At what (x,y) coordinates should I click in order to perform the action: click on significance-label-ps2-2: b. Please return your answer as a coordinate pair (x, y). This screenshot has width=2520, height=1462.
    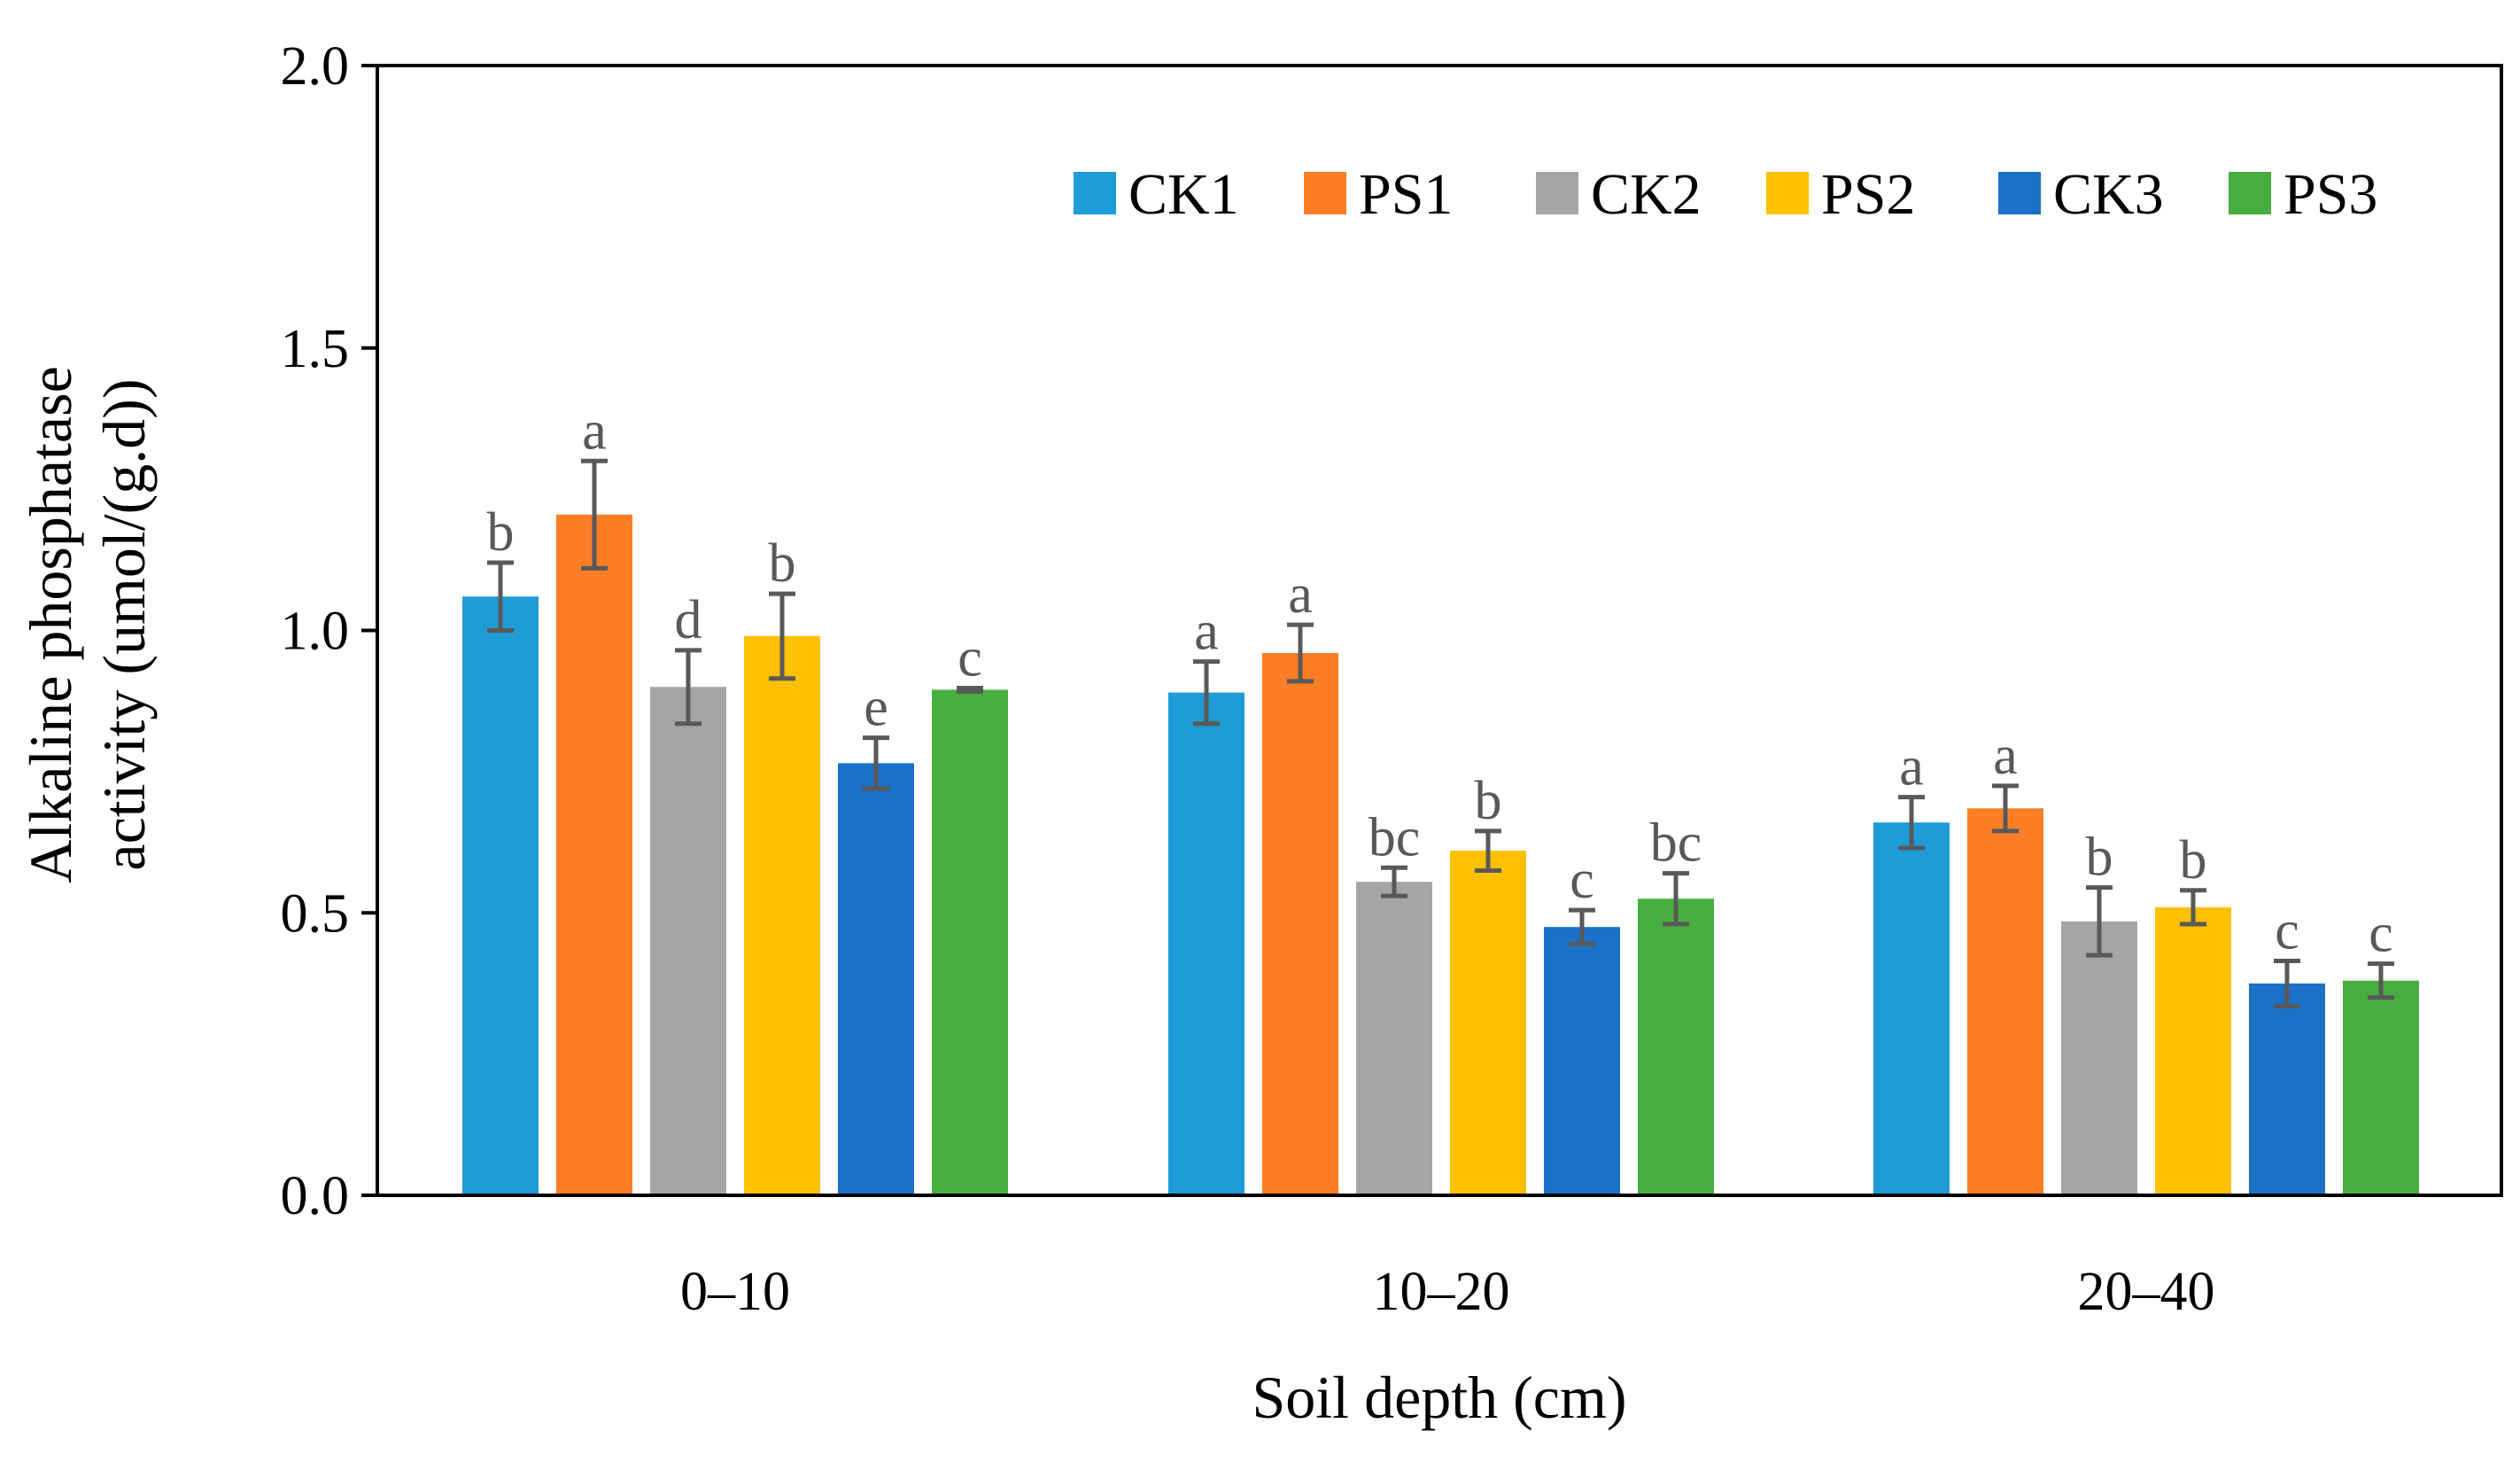
    Looking at the image, I should click on (1488, 801).